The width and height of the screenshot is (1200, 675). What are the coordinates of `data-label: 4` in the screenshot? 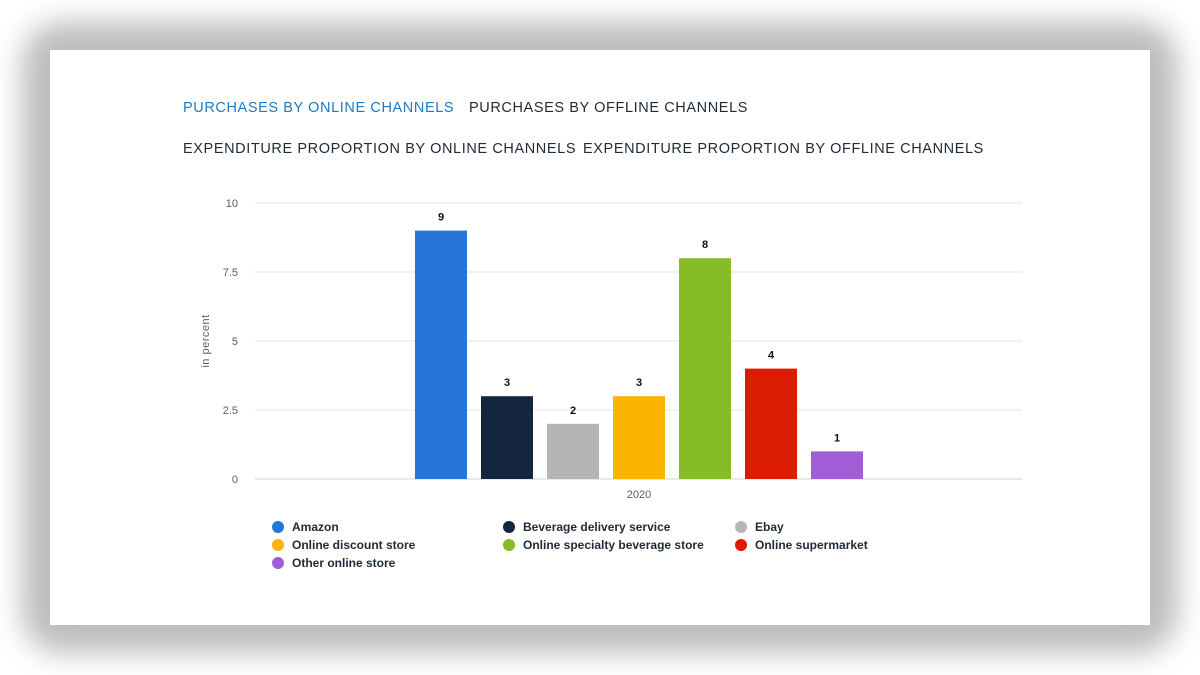 It's located at (771, 356).